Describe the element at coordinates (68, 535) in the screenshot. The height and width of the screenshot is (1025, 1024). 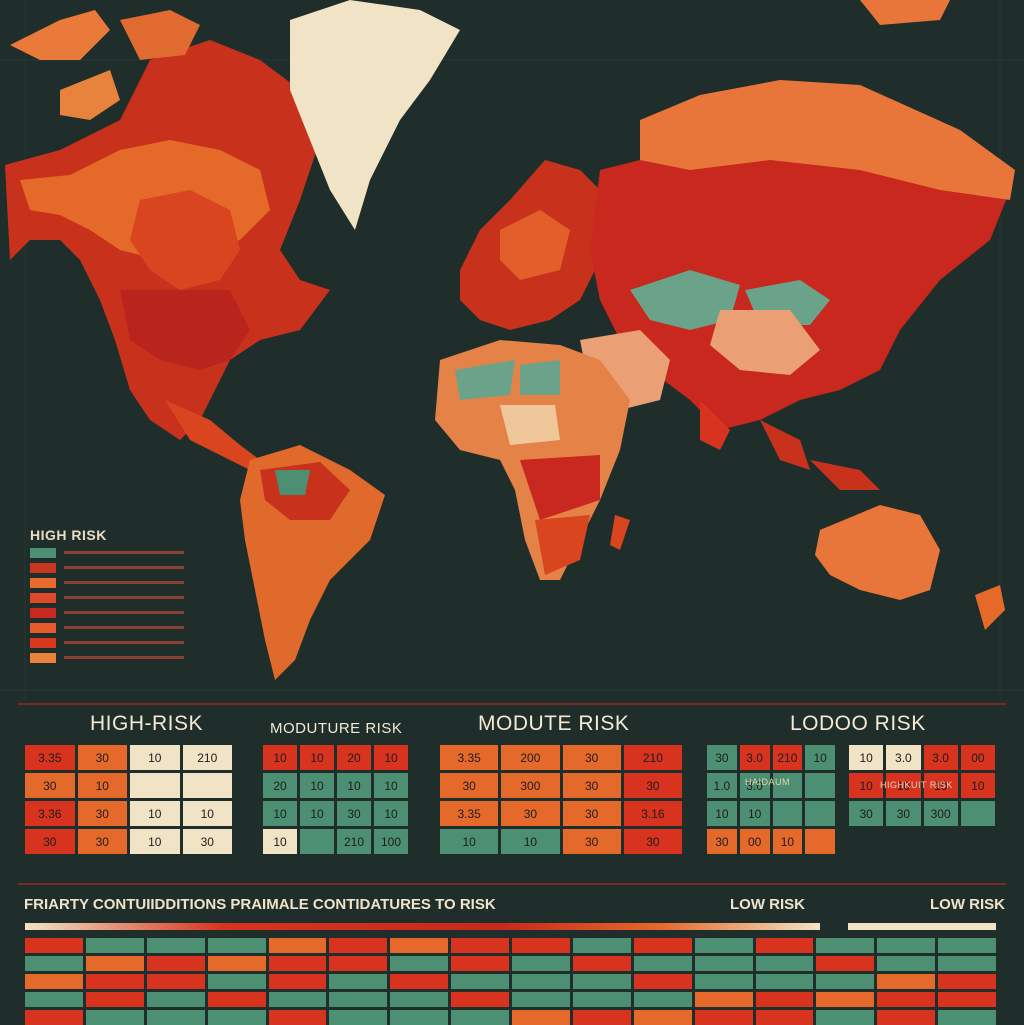
I see `legend-title: HIGH RISK` at that location.